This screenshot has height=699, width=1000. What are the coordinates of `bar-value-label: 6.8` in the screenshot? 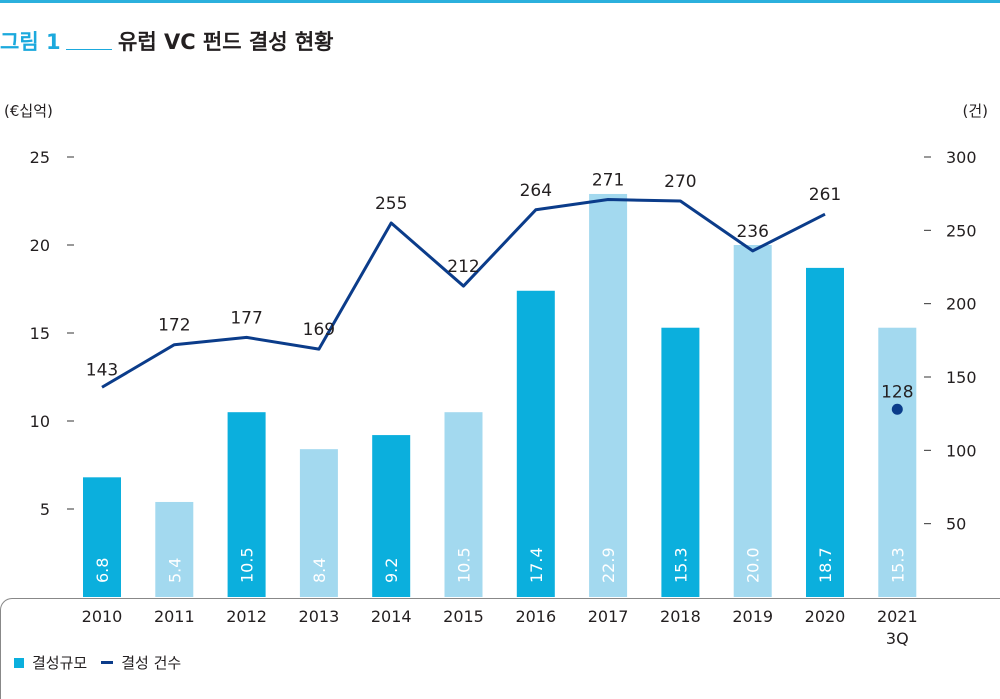 It's located at (102, 570).